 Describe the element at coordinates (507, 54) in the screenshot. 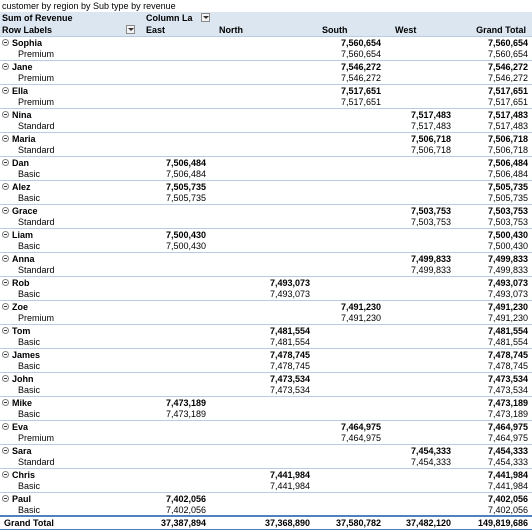

I see `subtype-total-value: 7,560,654` at that location.